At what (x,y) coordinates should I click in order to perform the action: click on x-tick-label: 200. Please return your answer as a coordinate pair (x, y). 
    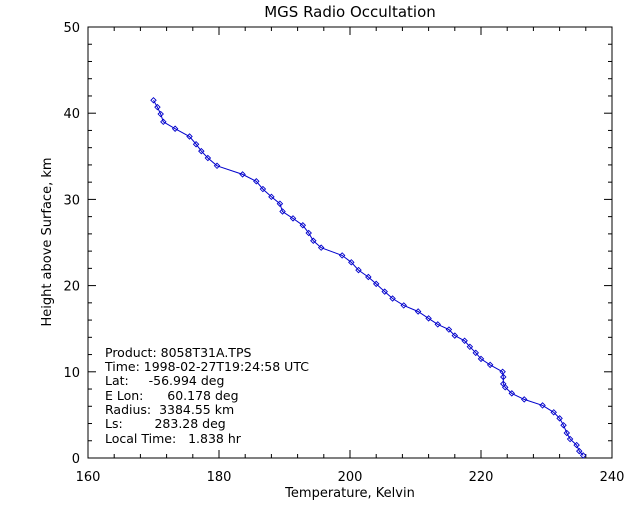
    Looking at the image, I should click on (350, 477).